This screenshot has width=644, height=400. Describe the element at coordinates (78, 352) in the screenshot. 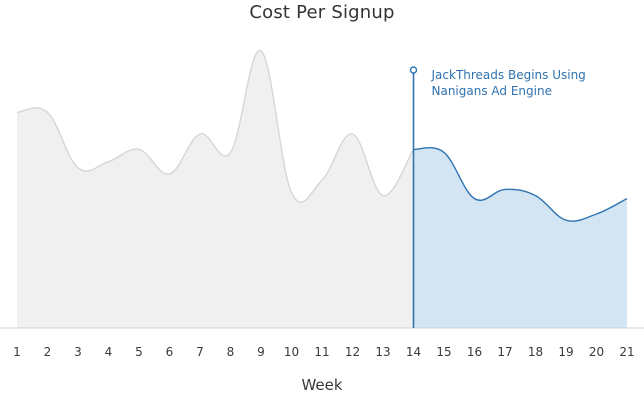

I see `x-tick-label: 3` at that location.